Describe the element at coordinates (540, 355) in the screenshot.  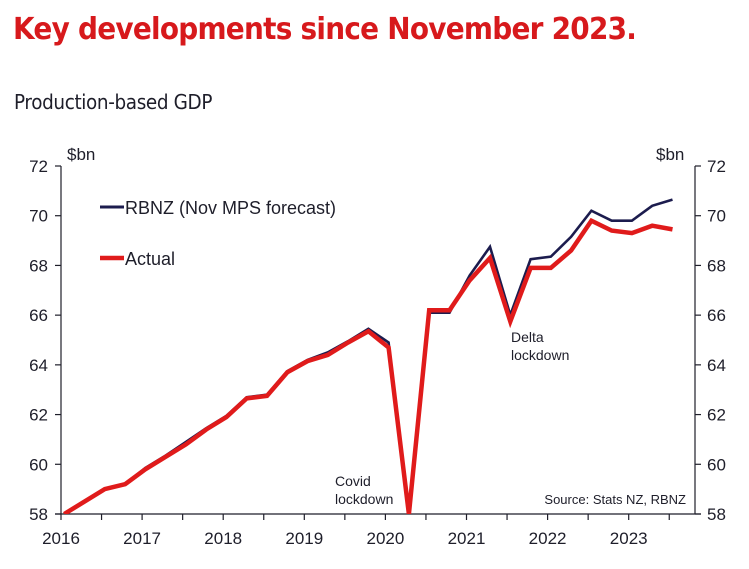
I see `annotation-delta-line2: lockdown` at that location.